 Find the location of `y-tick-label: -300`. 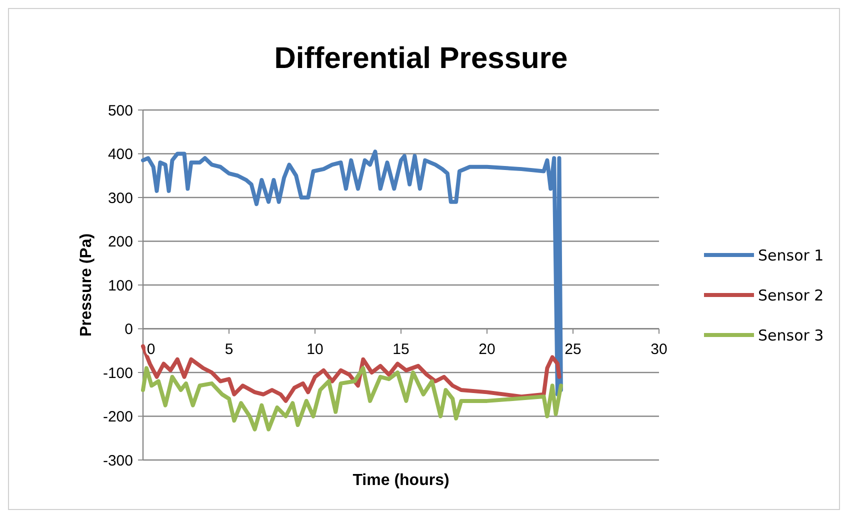

y-tick-label: -300 is located at coordinates (117, 461).